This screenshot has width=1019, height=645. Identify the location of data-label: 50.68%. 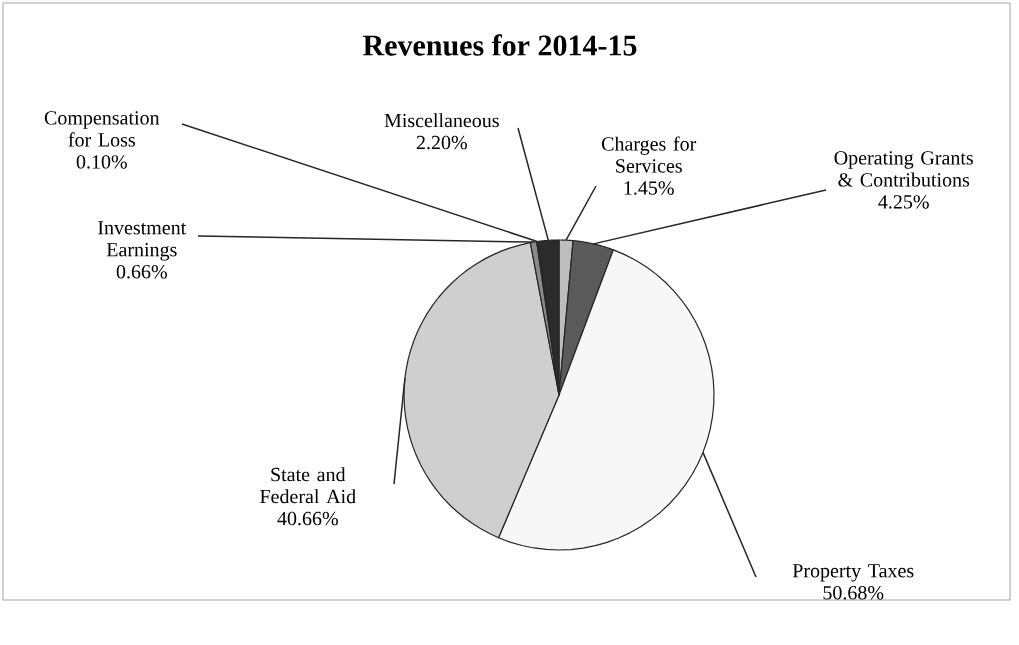
(853, 593).